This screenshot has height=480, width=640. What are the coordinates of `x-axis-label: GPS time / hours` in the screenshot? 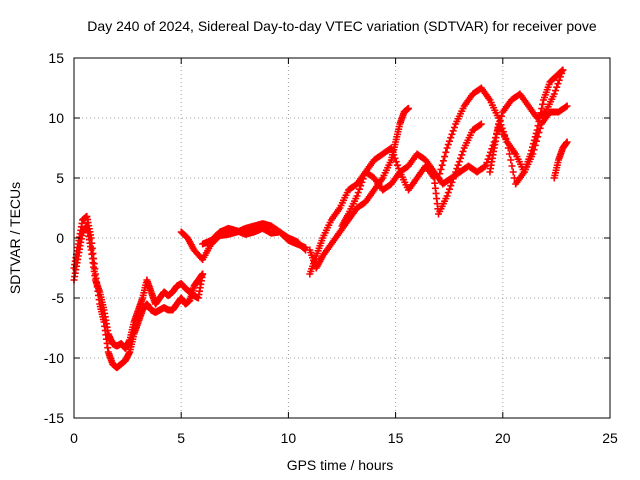 It's located at (340, 465).